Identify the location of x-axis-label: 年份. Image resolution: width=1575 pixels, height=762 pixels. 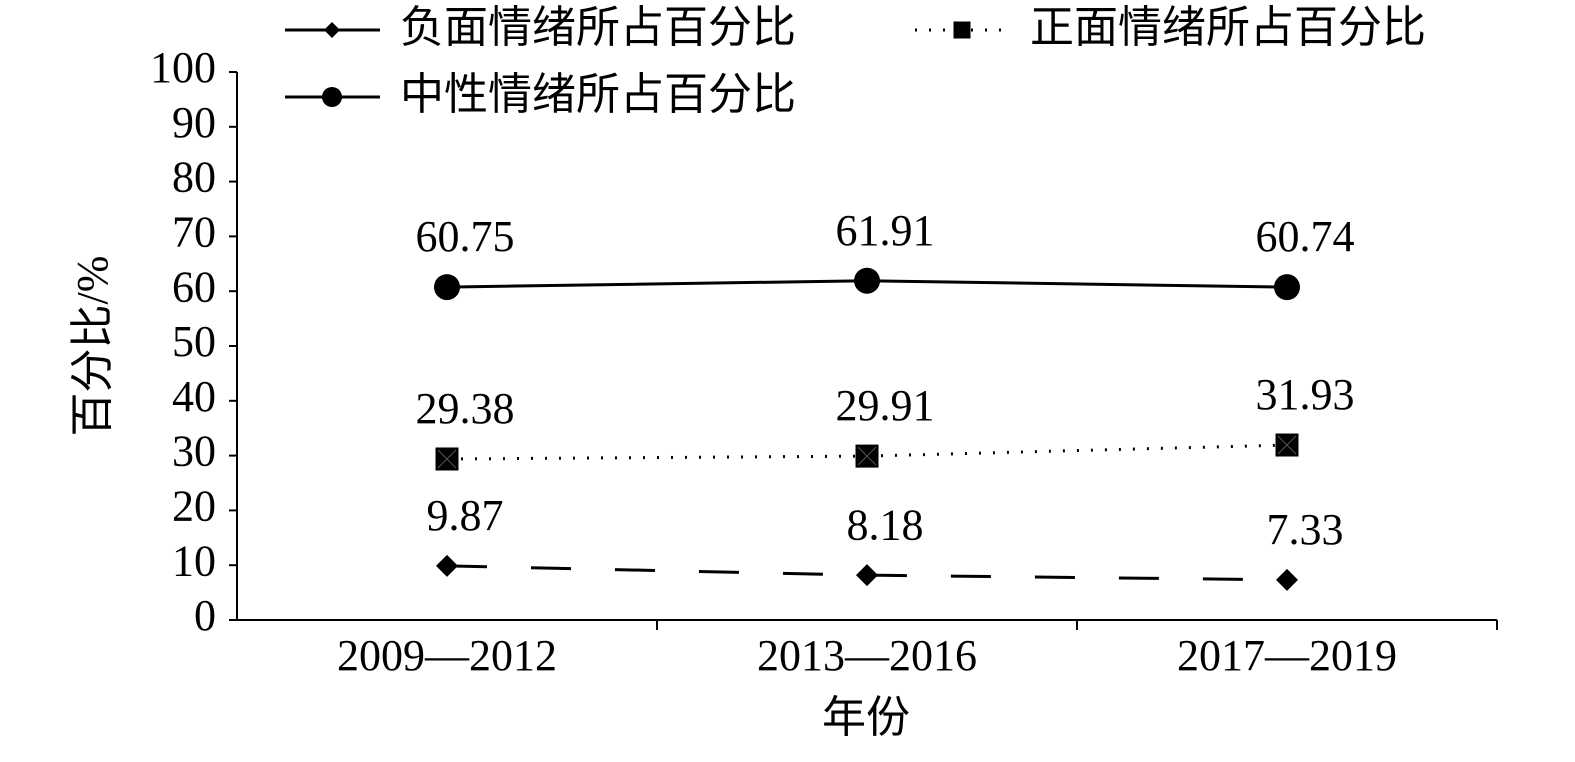
(866, 717).